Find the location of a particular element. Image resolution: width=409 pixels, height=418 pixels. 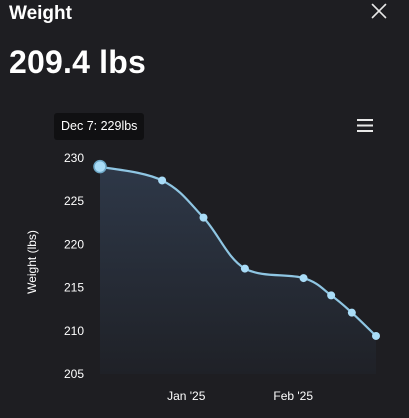

y-tick-label: 225 is located at coordinates (74, 201).